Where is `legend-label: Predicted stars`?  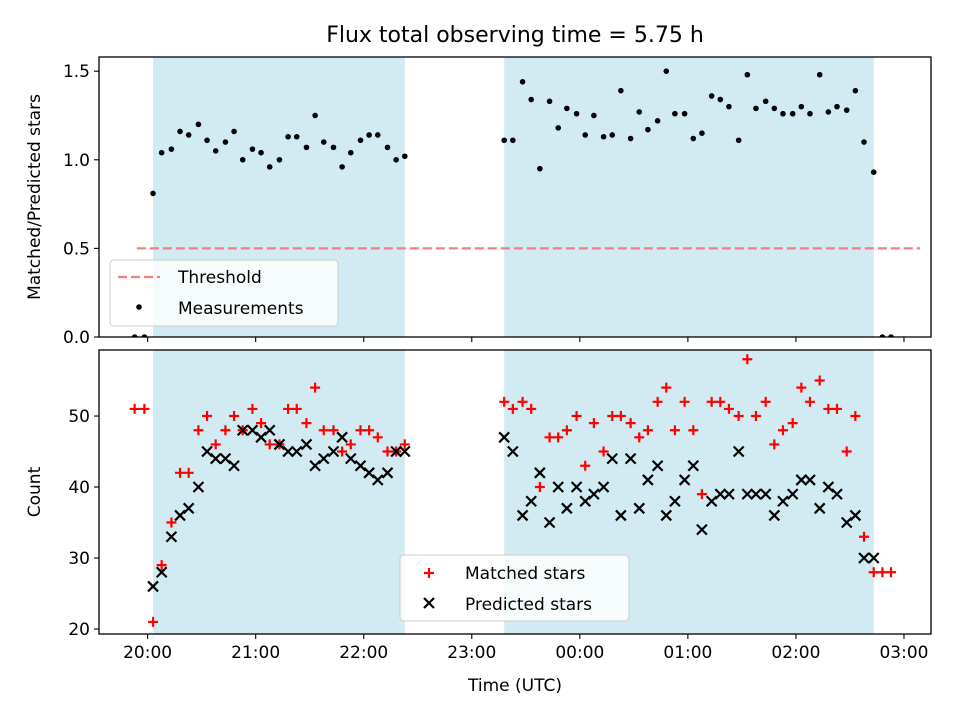 legend-label: Predicted stars is located at coordinates (528, 605).